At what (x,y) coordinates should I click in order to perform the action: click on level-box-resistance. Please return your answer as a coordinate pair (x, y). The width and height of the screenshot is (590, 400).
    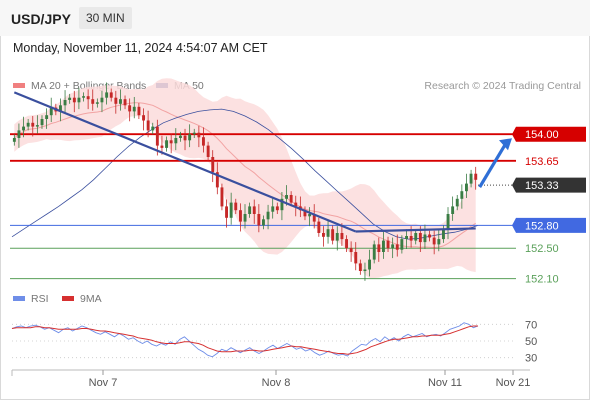
    Looking at the image, I should click on (549, 134).